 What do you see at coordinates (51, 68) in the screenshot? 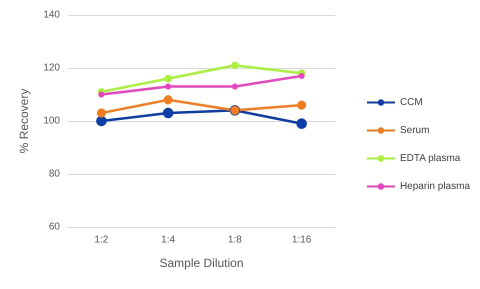
I see `y-tick-label: 120` at bounding box center [51, 68].